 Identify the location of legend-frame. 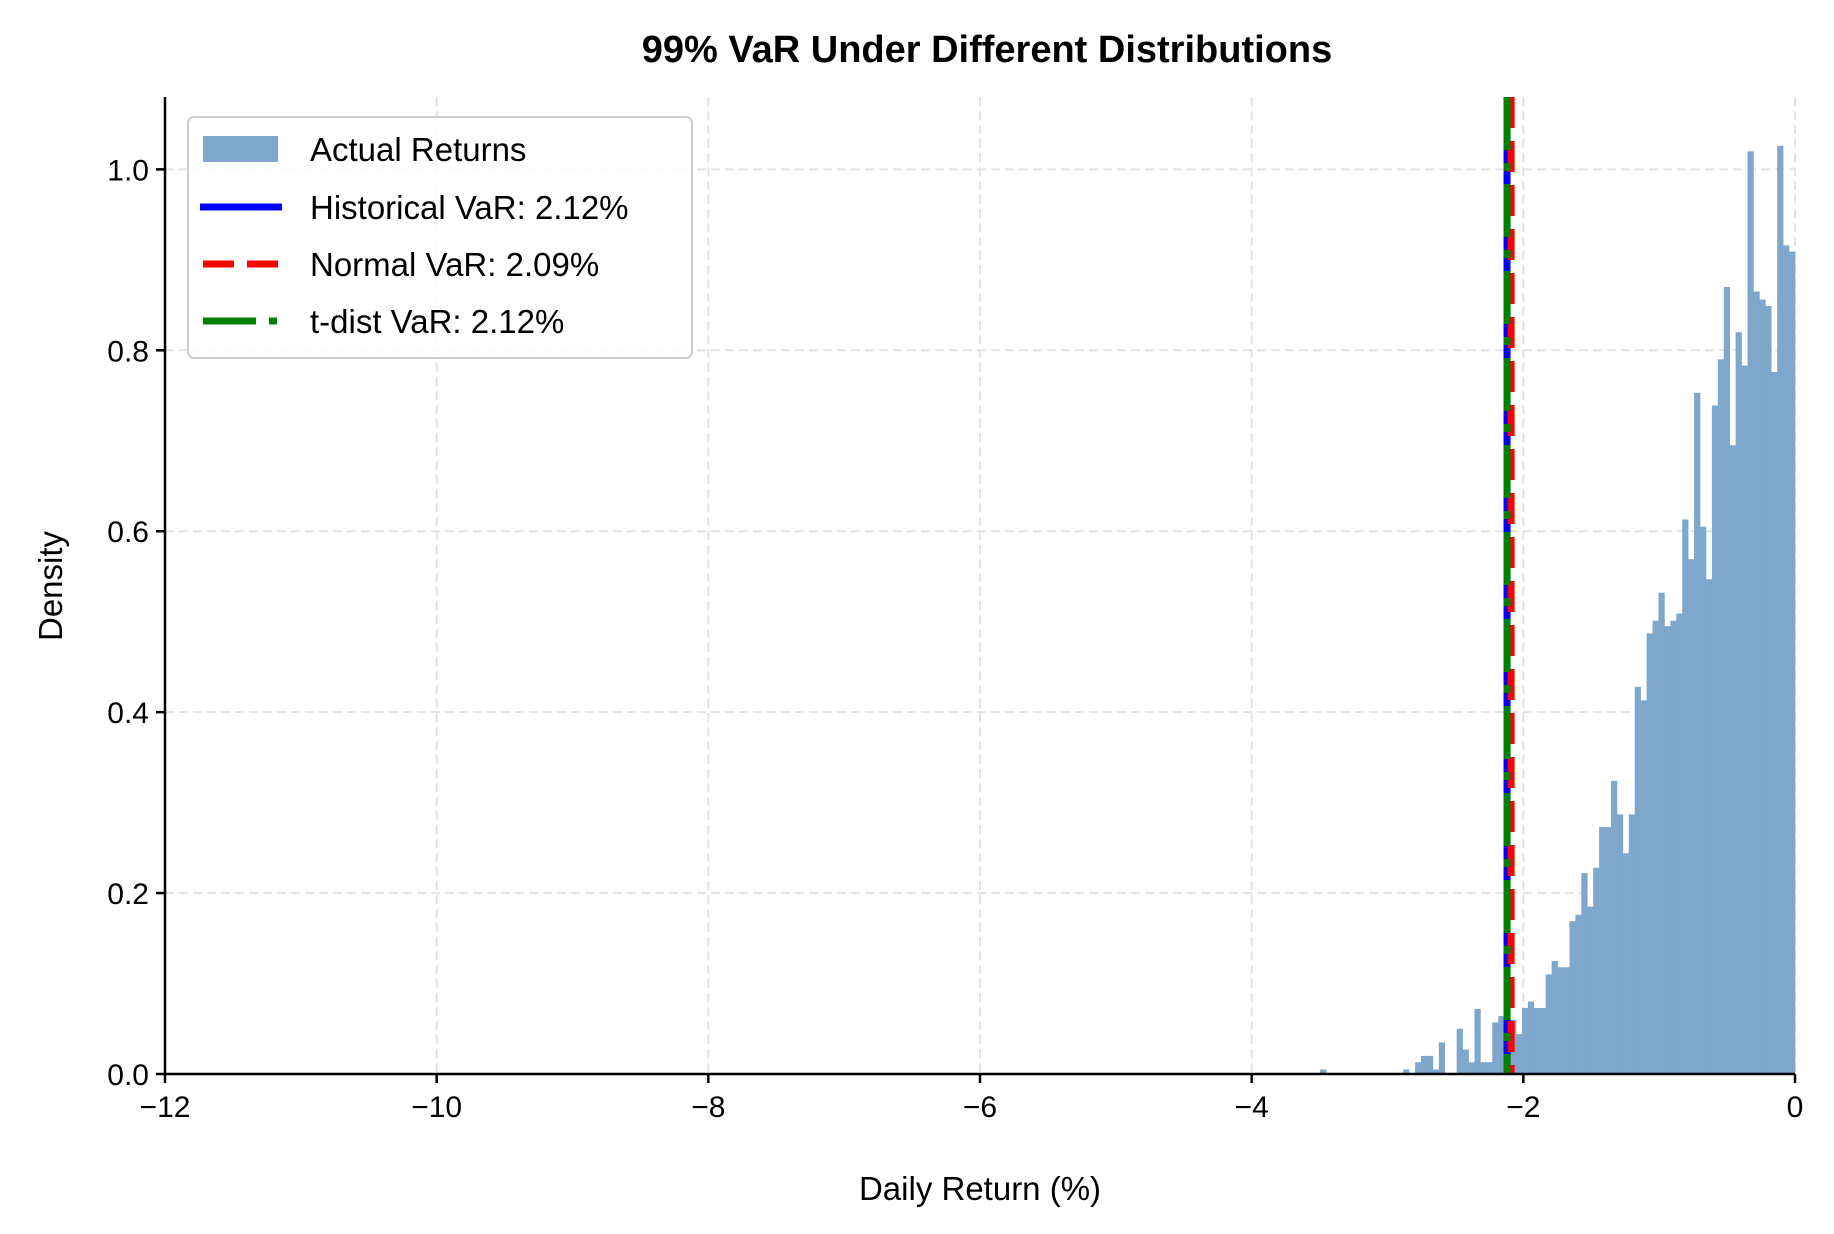
(440, 237).